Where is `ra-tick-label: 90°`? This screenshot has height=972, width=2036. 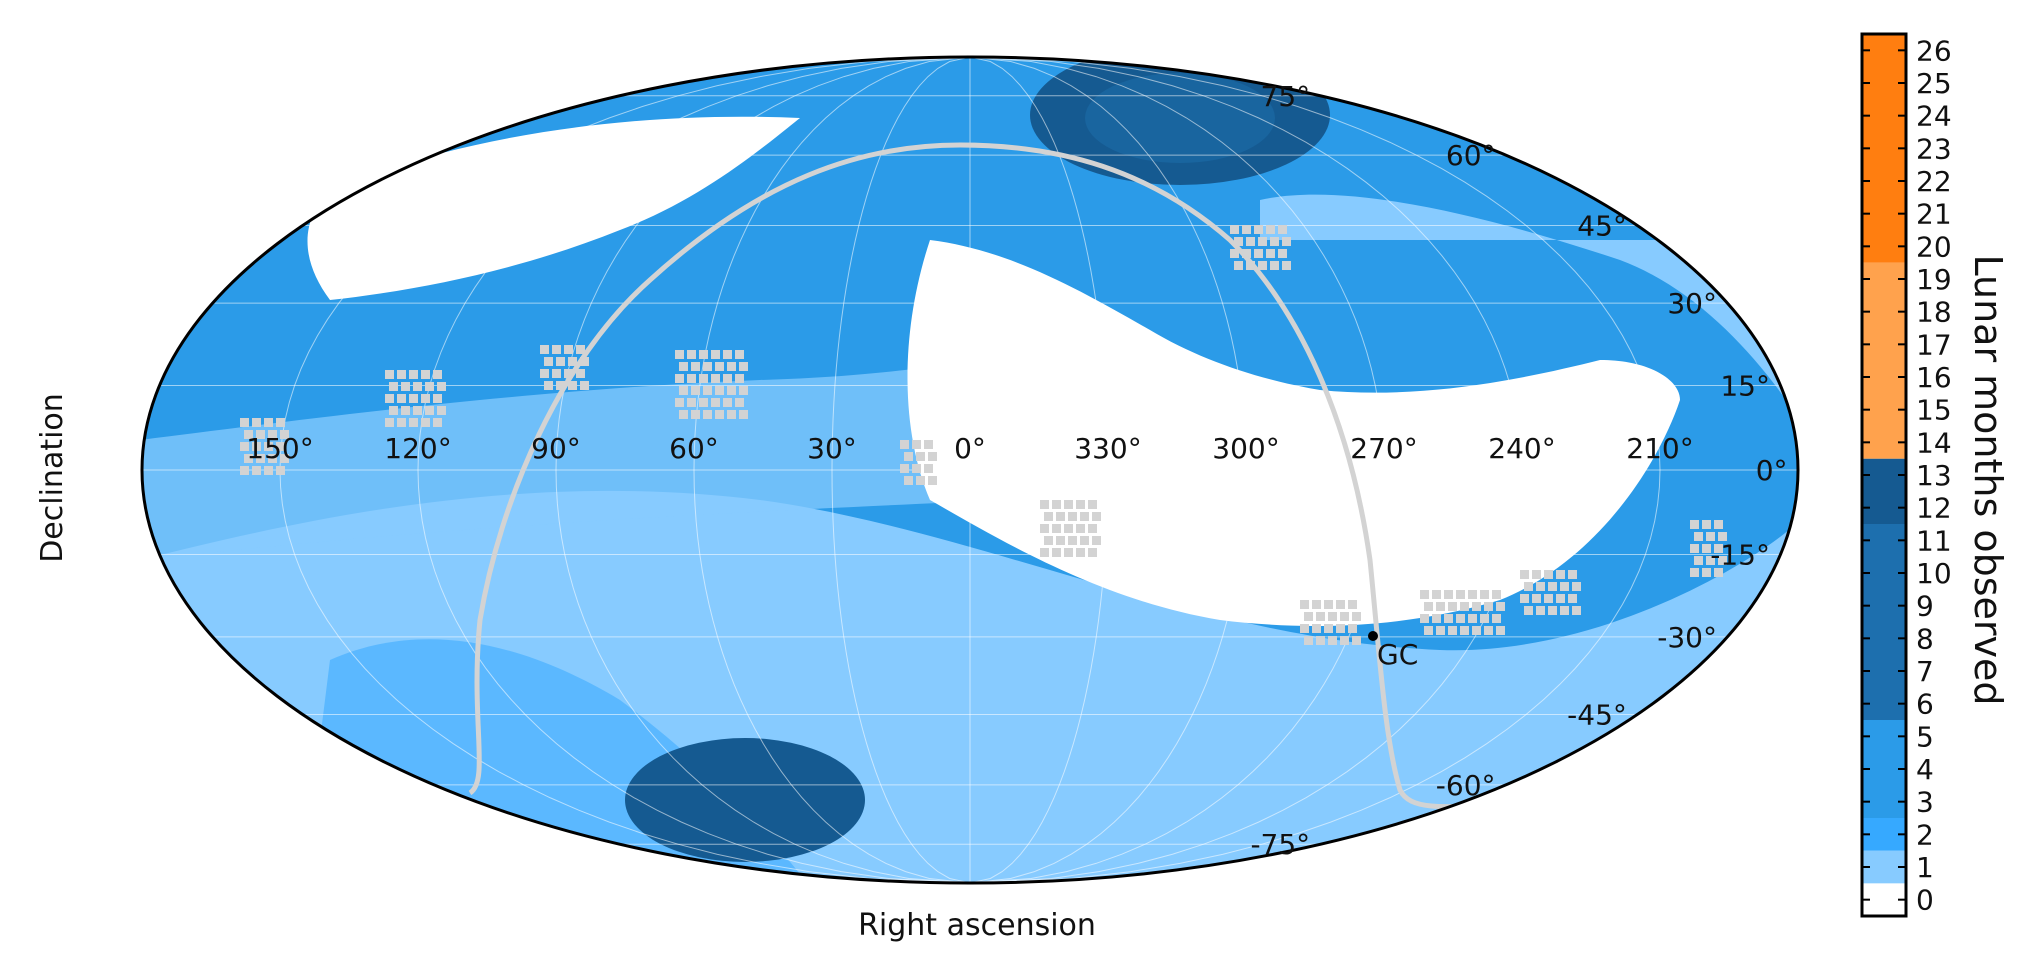
ra-tick-label: 90° is located at coordinates (556, 448).